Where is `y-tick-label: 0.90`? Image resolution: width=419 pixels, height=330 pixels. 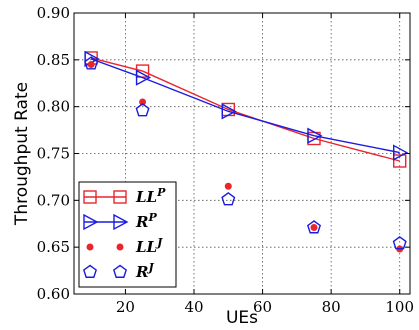
y-tick-label: 0.90 is located at coordinates (53, 13).